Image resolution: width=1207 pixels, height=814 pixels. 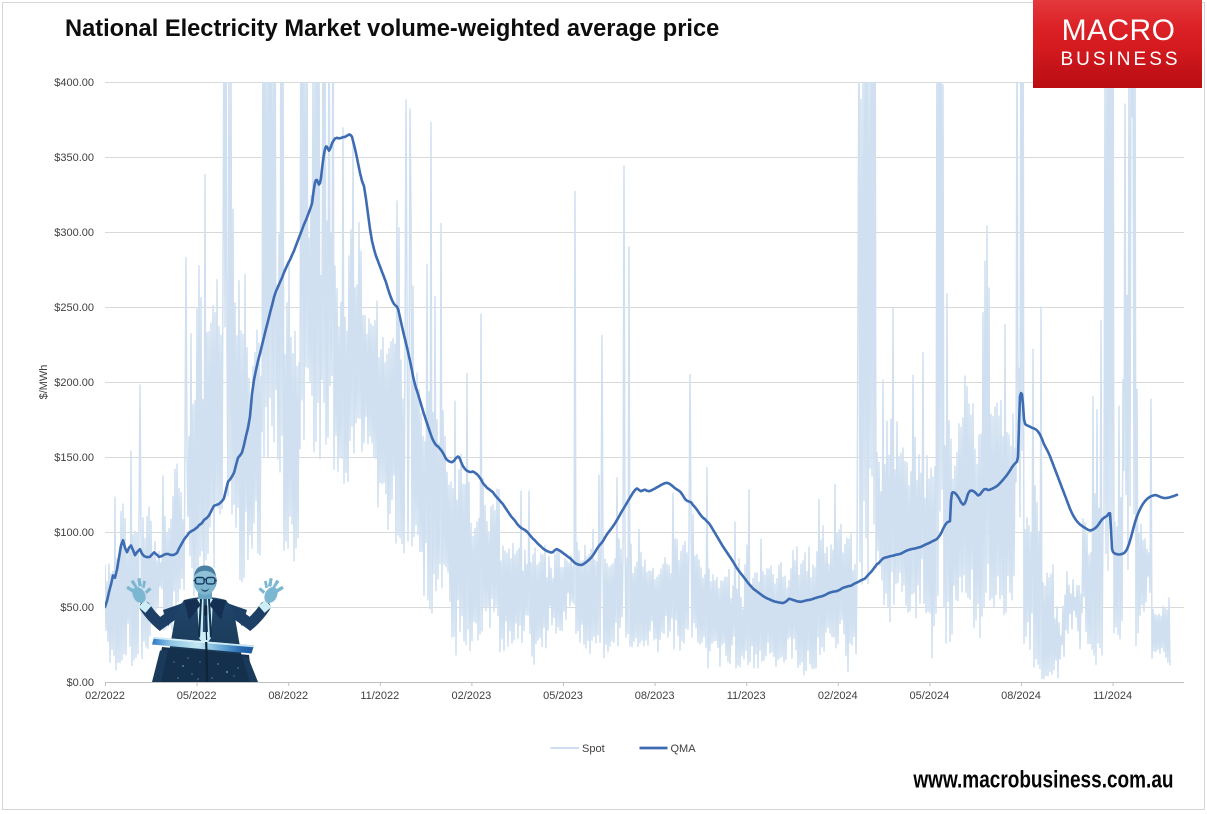 I want to click on svg-text: 08/2023, so click(x=655, y=696).